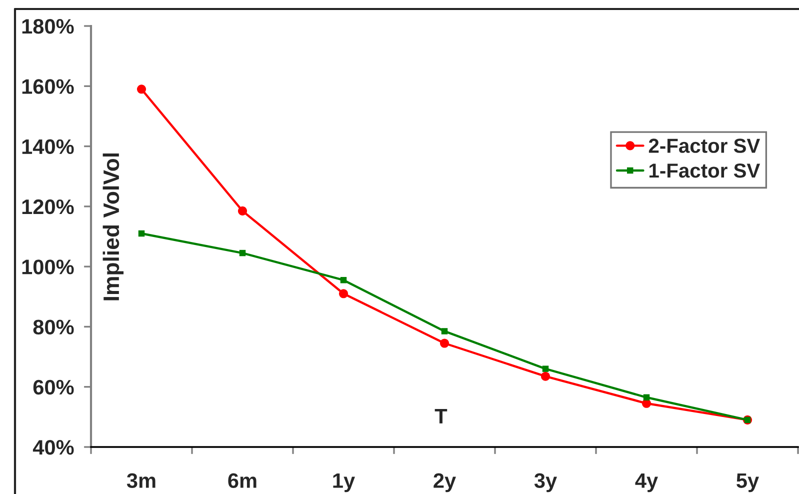 Image resolution: width=799 pixels, height=494 pixels. What do you see at coordinates (48, 26) in the screenshot?
I see `y-tick-label: 180%` at bounding box center [48, 26].